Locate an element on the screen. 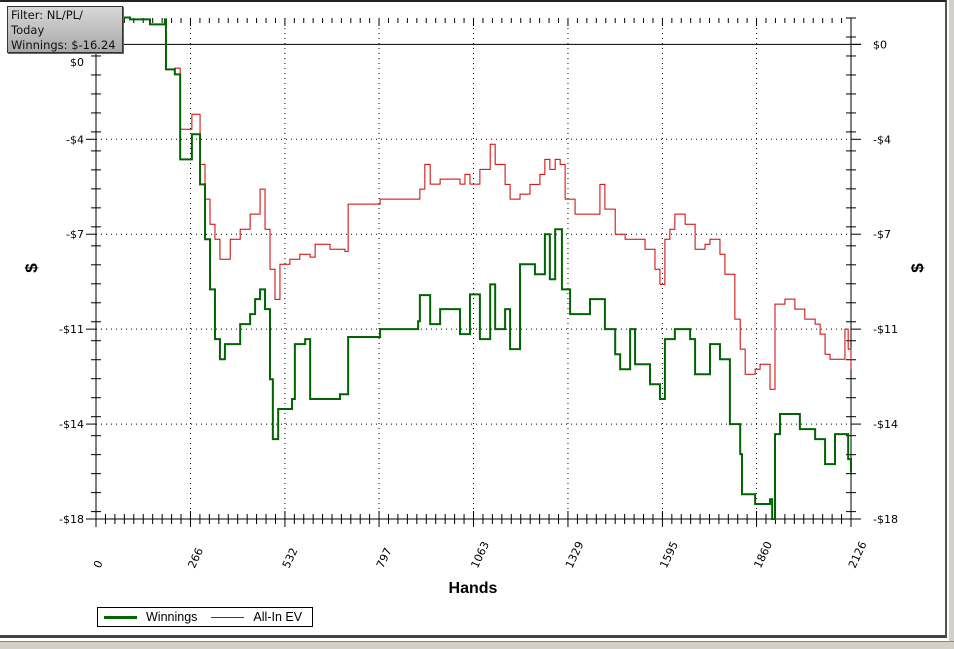 This screenshot has width=954, height=649. x-tick-label: 1860 is located at coordinates (763, 554).